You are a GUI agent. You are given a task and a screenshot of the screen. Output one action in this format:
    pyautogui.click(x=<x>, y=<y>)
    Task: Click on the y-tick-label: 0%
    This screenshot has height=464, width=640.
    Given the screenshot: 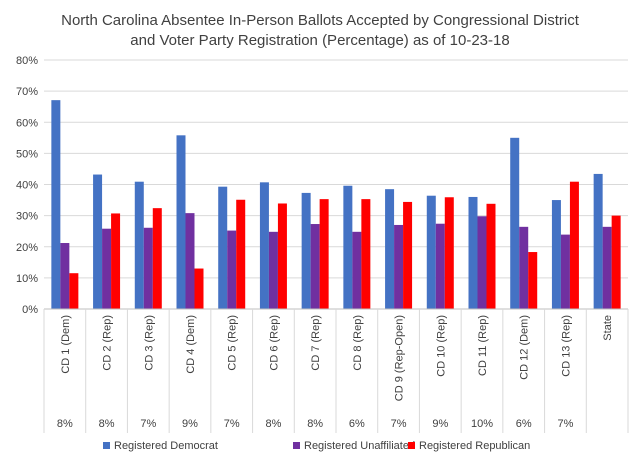 What is the action you would take?
    pyautogui.click(x=30, y=310)
    